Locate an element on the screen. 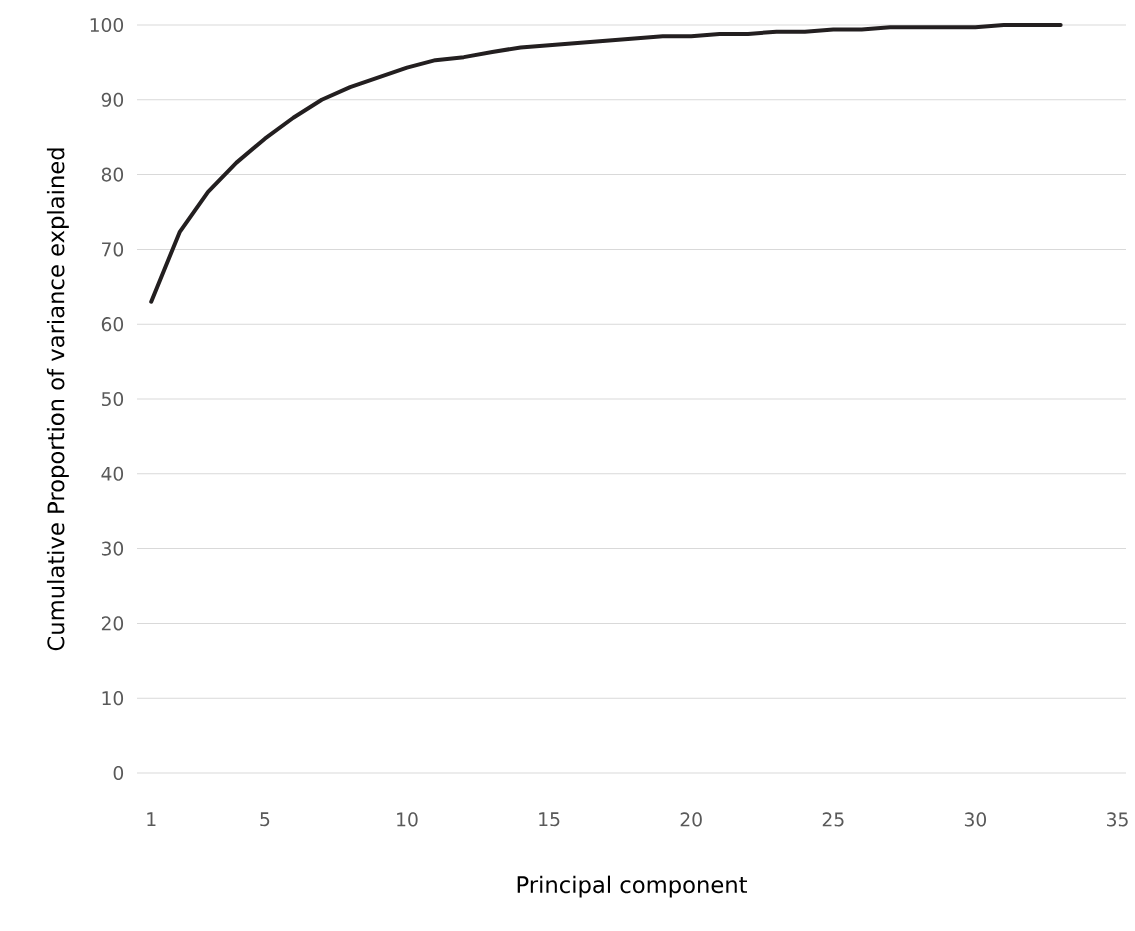 This screenshot has height=931, width=1135. x-axis-title: Principal component is located at coordinates (632, 886).